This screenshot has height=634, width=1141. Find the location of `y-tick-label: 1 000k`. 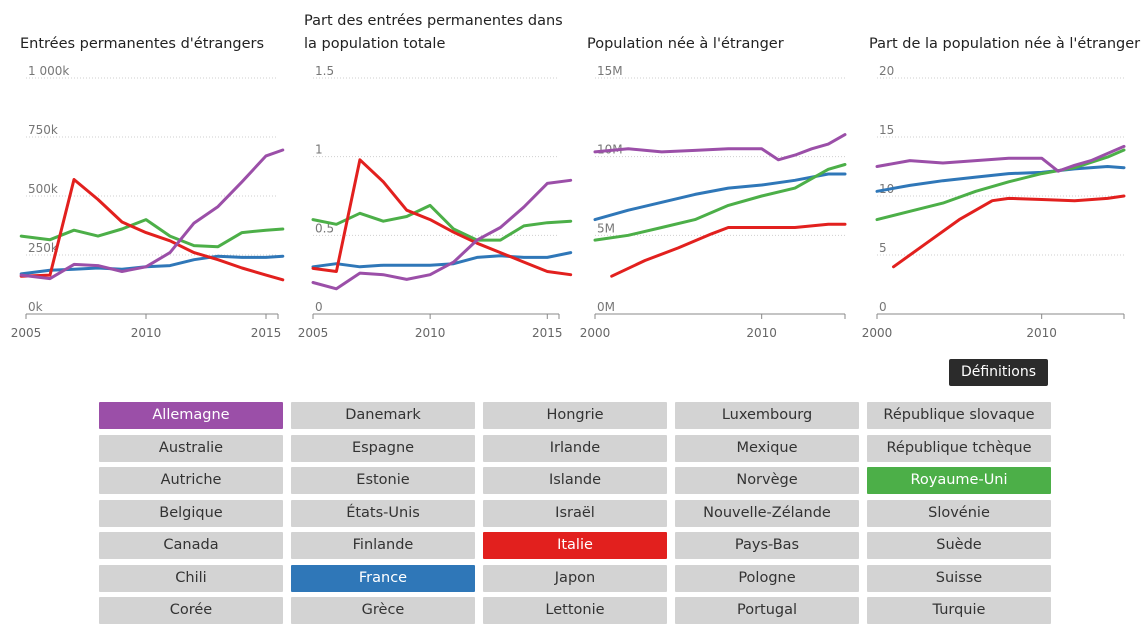

y-tick-label: 1 000k is located at coordinates (48, 71).